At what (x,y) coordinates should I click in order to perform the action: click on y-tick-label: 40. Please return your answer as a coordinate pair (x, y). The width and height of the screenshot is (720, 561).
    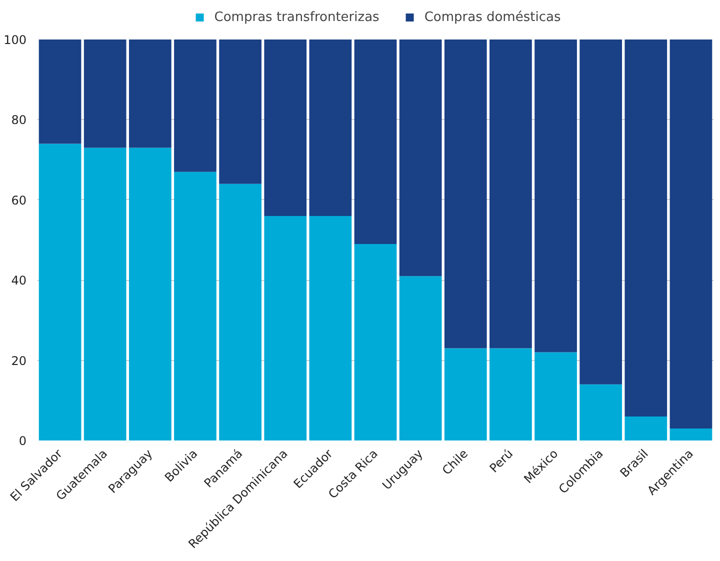
    Looking at the image, I should click on (19, 281).